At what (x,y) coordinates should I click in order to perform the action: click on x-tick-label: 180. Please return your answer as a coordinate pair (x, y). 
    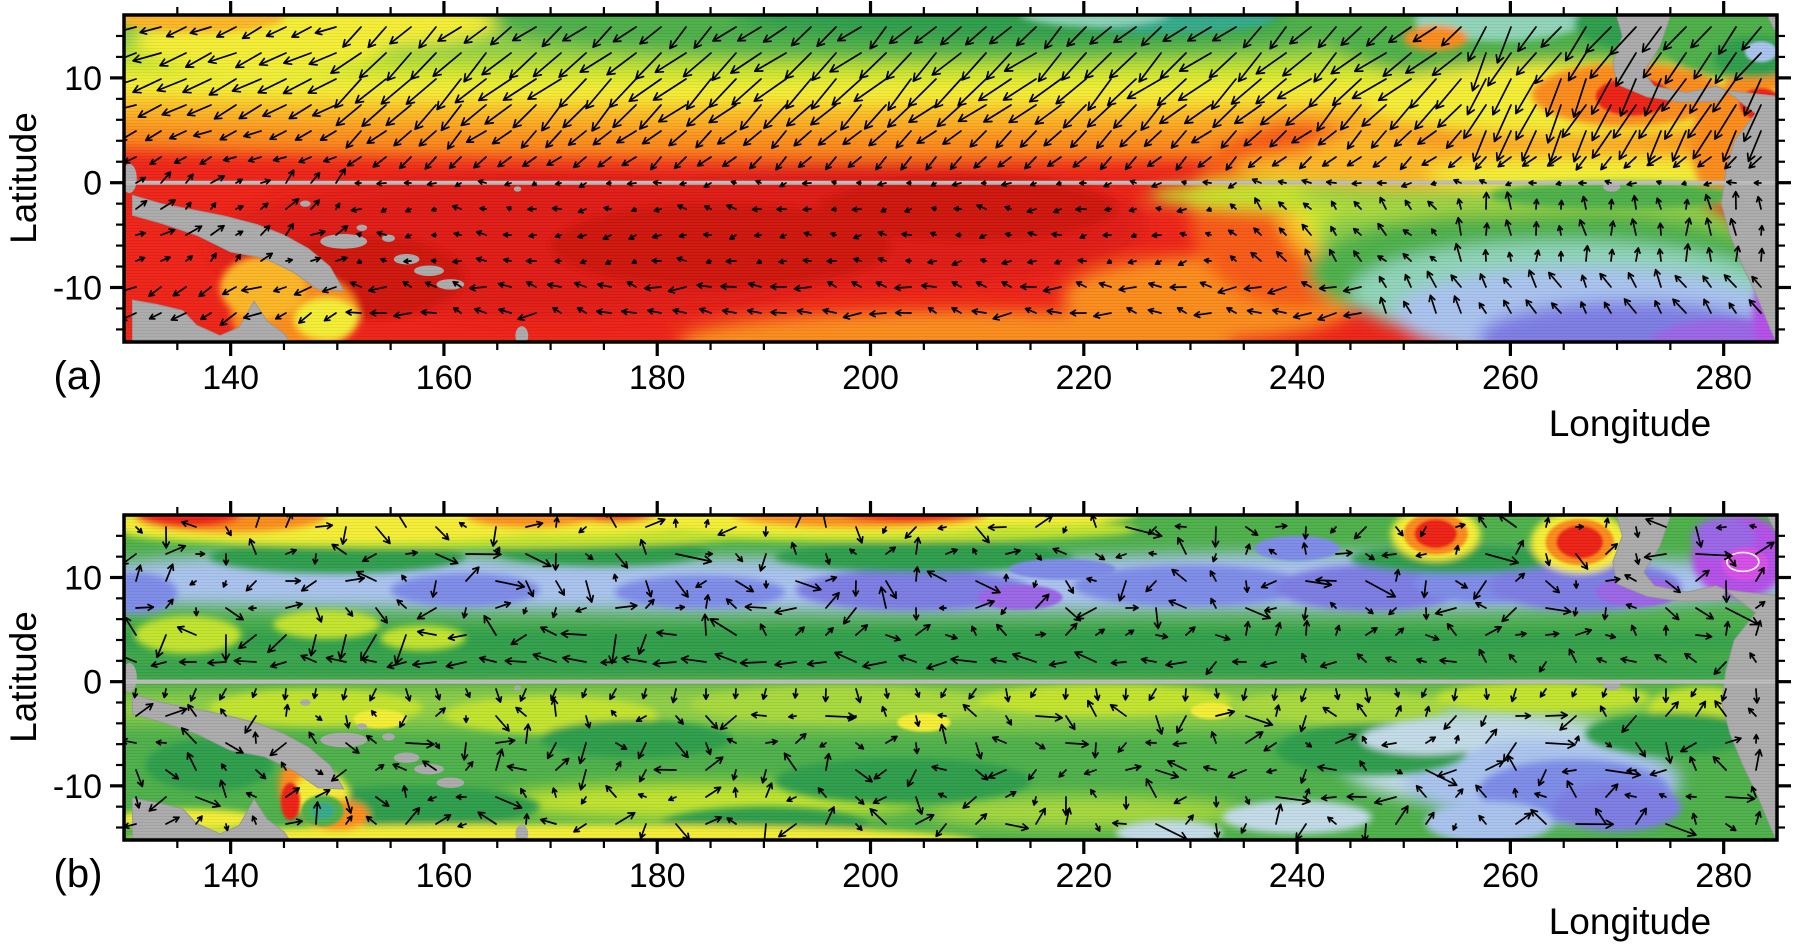
    Looking at the image, I should click on (657, 876).